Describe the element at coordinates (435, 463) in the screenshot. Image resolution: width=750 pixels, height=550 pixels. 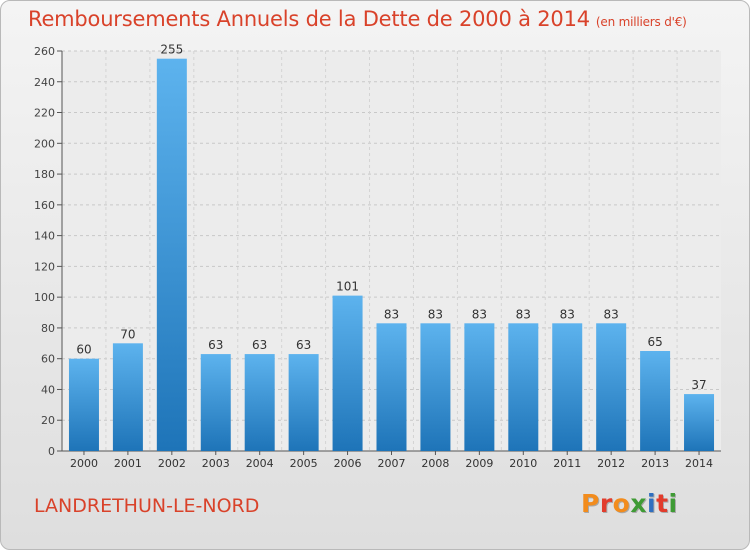
I see `x-tick-label: 2008` at that location.